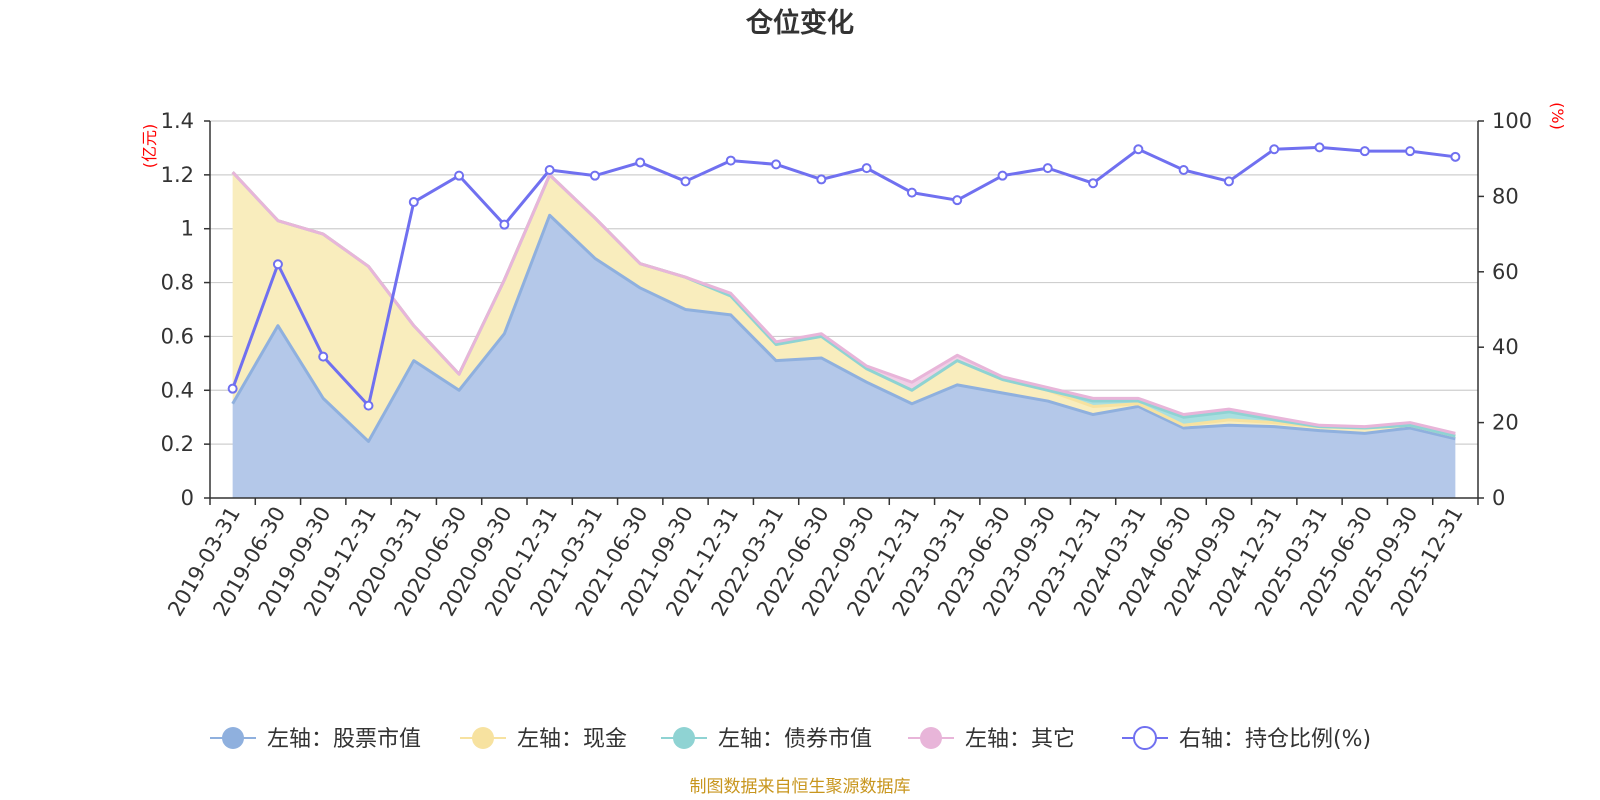 The height and width of the screenshot is (800, 1600). I want to click on left-tick-label: 0.8, so click(177, 283).